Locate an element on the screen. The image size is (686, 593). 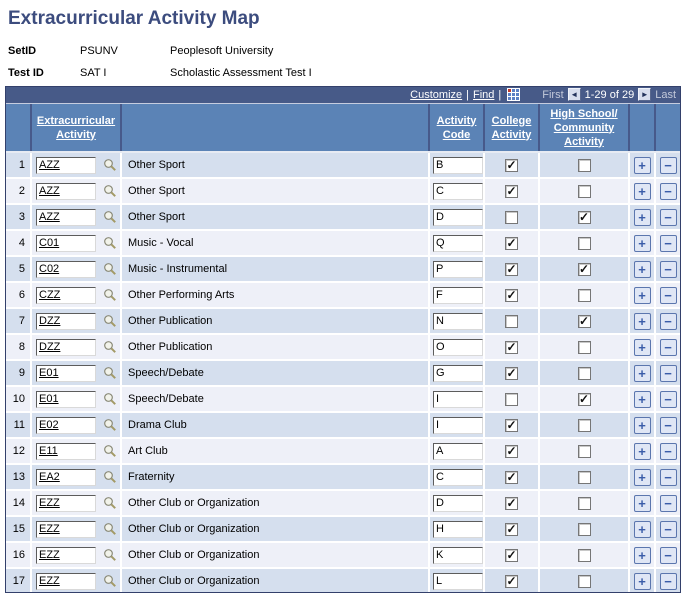
extracurricular-activity-sort-link: Extracurricular Activity is located at coordinates (76, 127).